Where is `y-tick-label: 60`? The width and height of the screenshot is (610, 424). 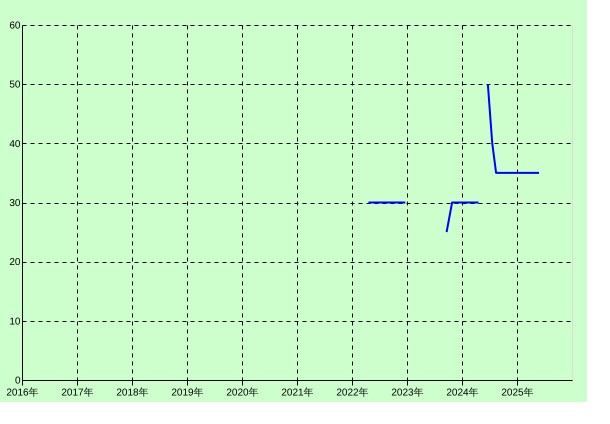 y-tick-label: 60 is located at coordinates (15, 26).